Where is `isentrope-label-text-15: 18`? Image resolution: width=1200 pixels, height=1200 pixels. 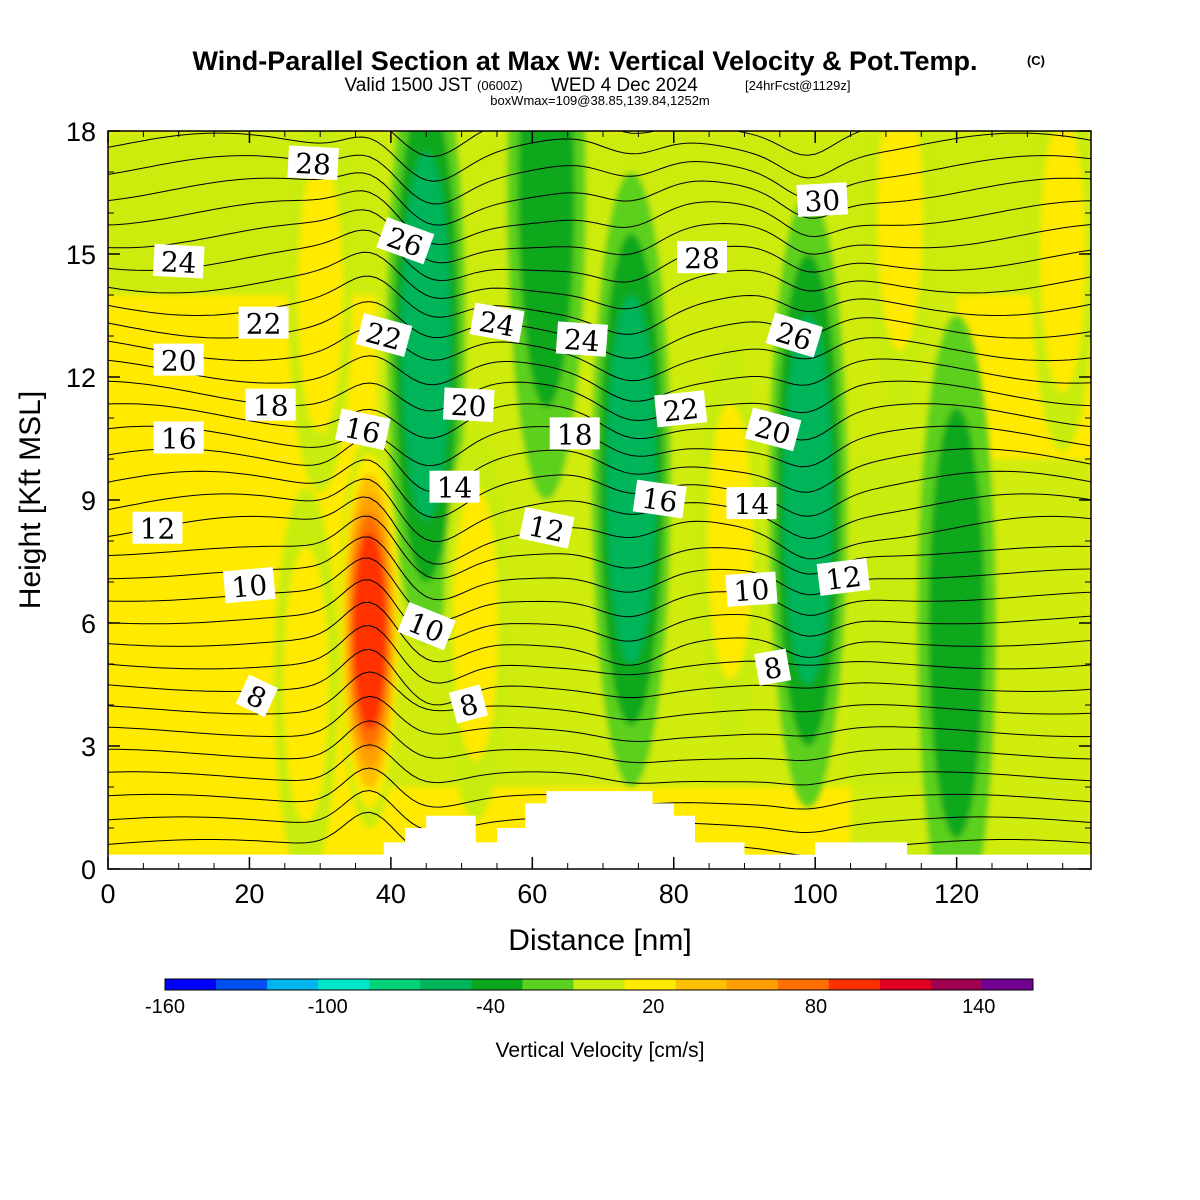 isentrope-label-text-15: 18 is located at coordinates (575, 434).